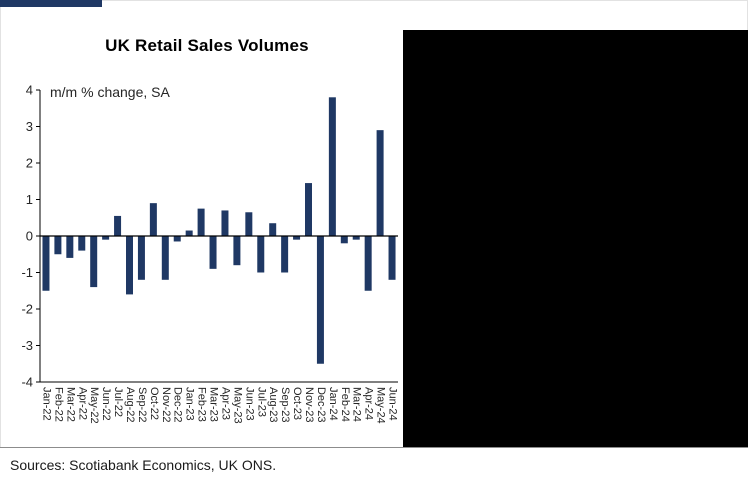  I want to click on accent-bar, so click(51, 3).